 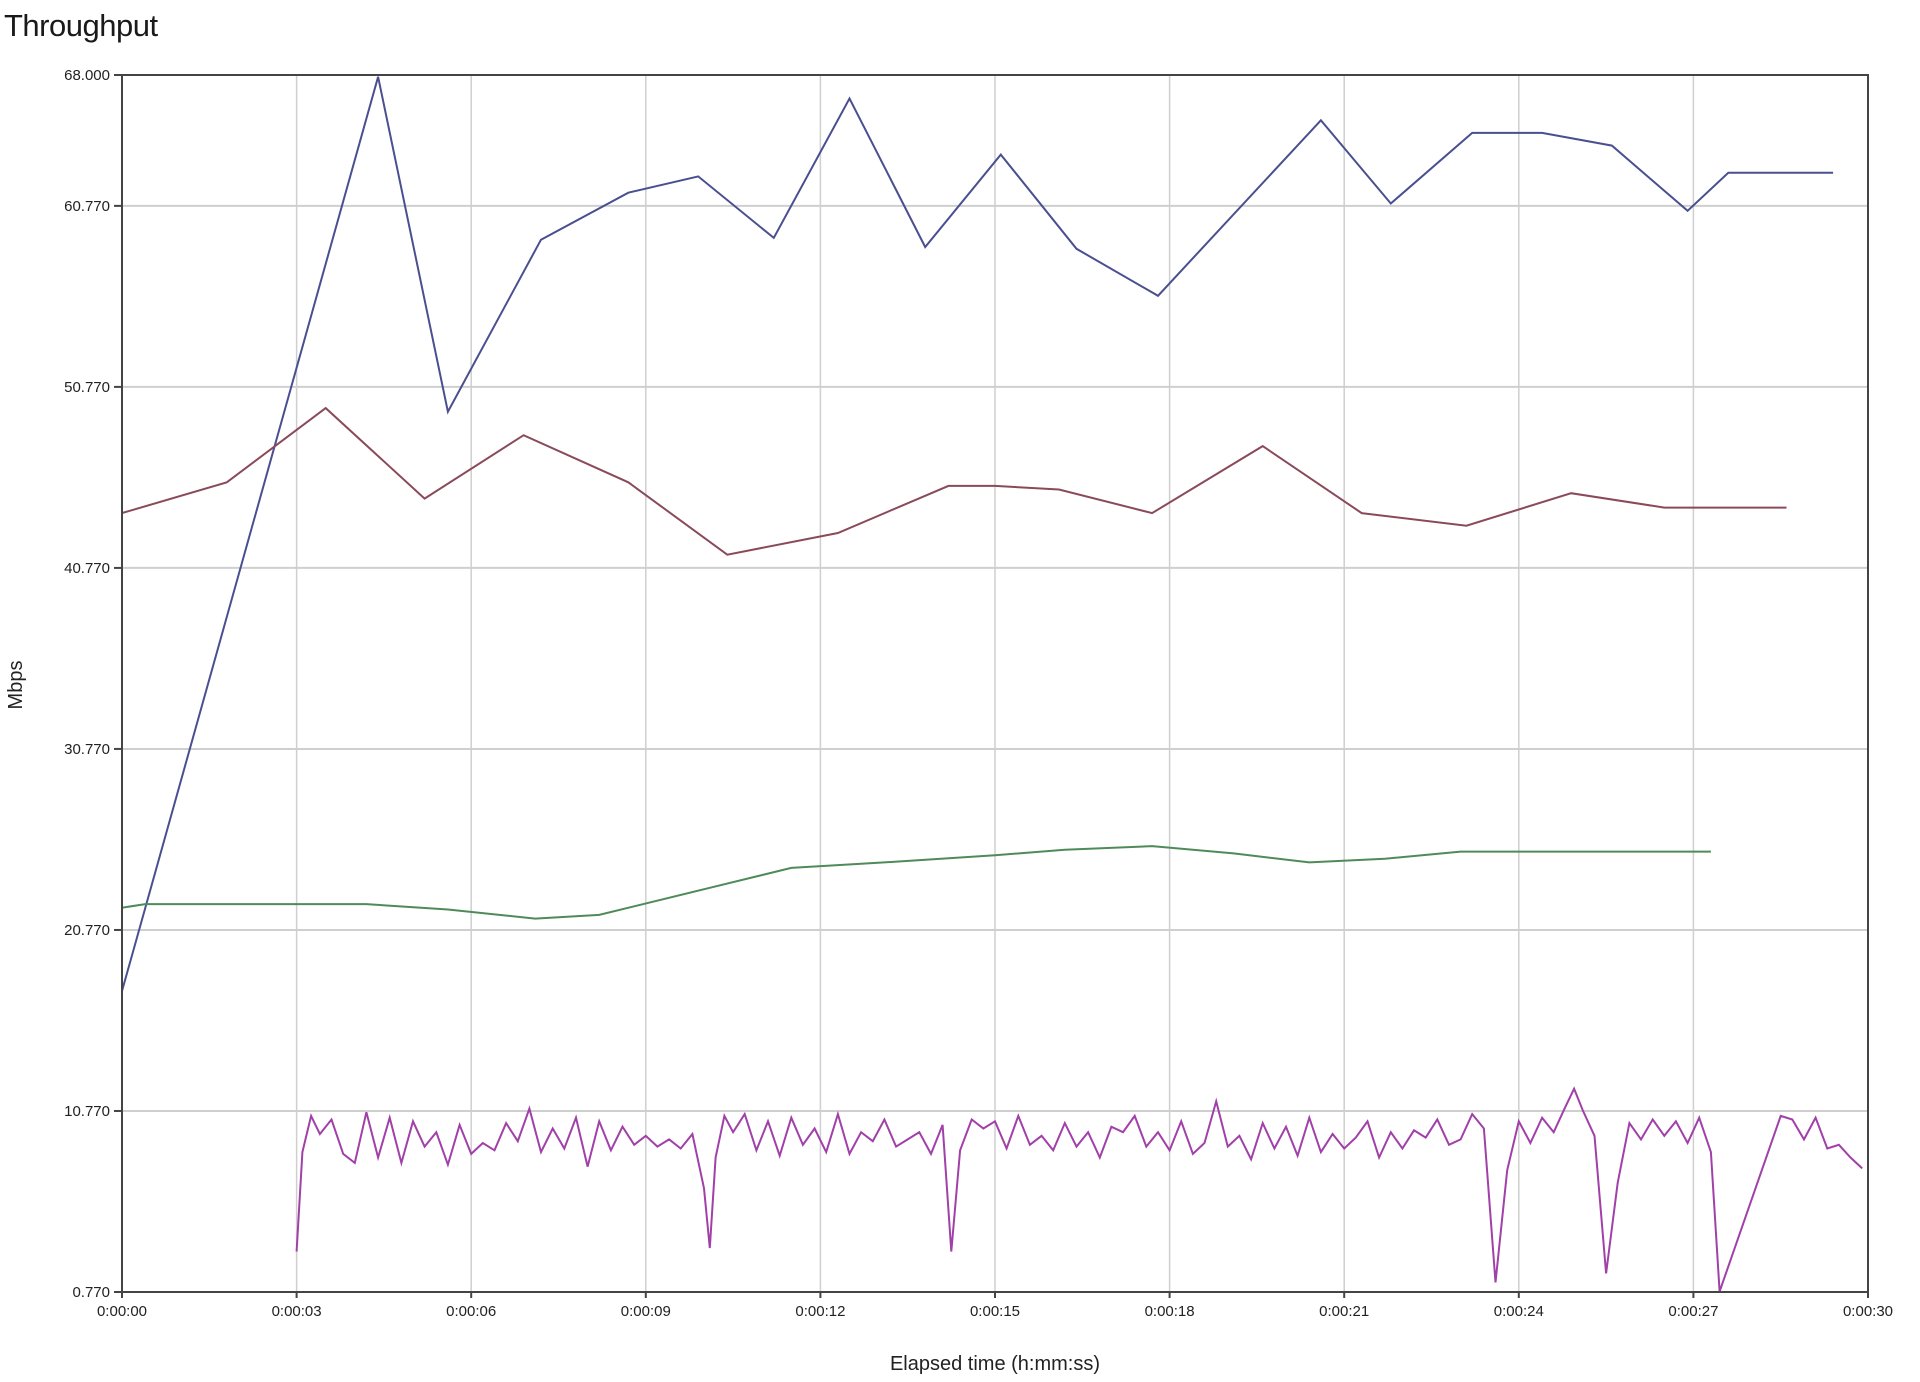 I want to click on x-tick-label: 0:00:15, so click(x=995, y=1311).